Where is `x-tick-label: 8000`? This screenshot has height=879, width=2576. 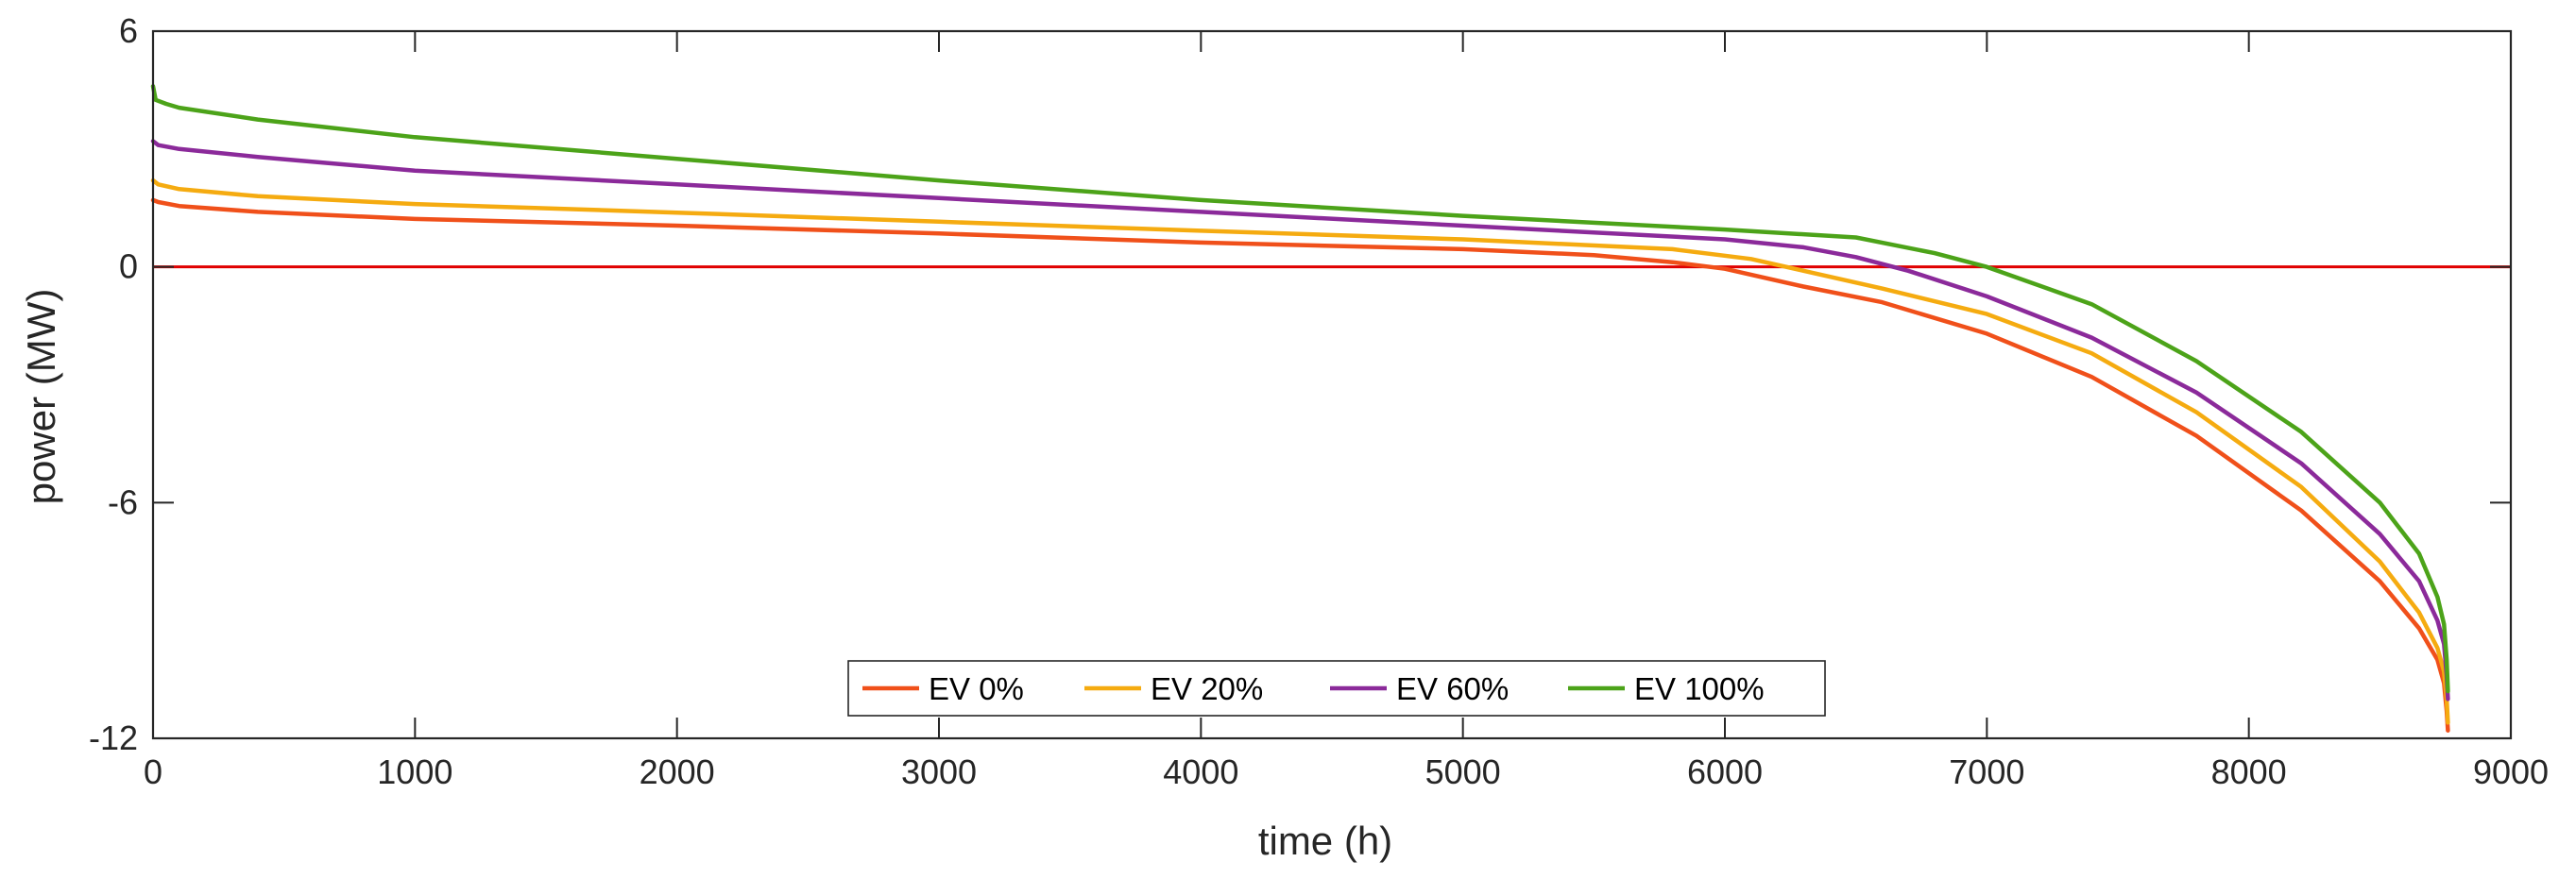
x-tick-label: 8000 is located at coordinates (2249, 771).